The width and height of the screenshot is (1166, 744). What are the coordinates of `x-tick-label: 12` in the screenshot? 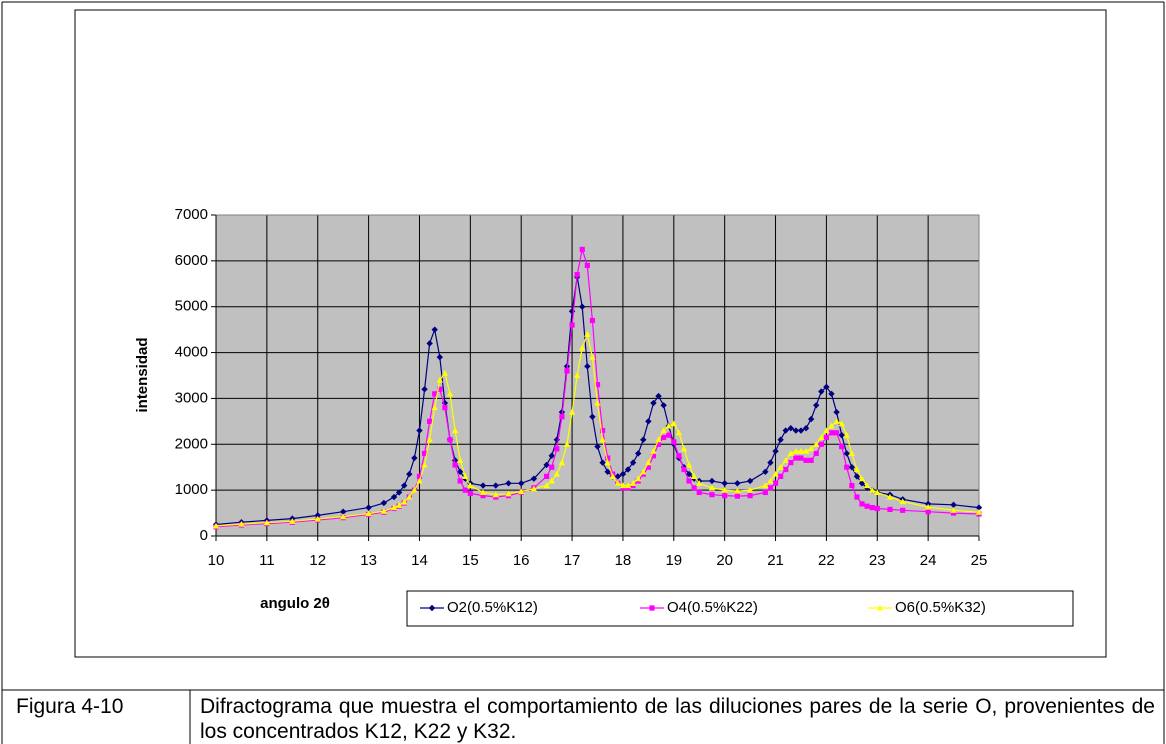 It's located at (317, 560).